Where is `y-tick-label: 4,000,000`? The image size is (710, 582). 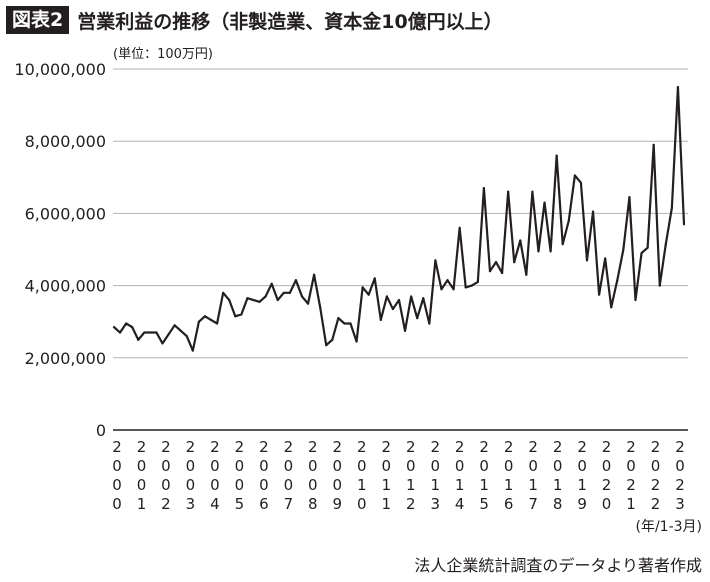
y-tick-label: 4,000,000 is located at coordinates (65, 286).